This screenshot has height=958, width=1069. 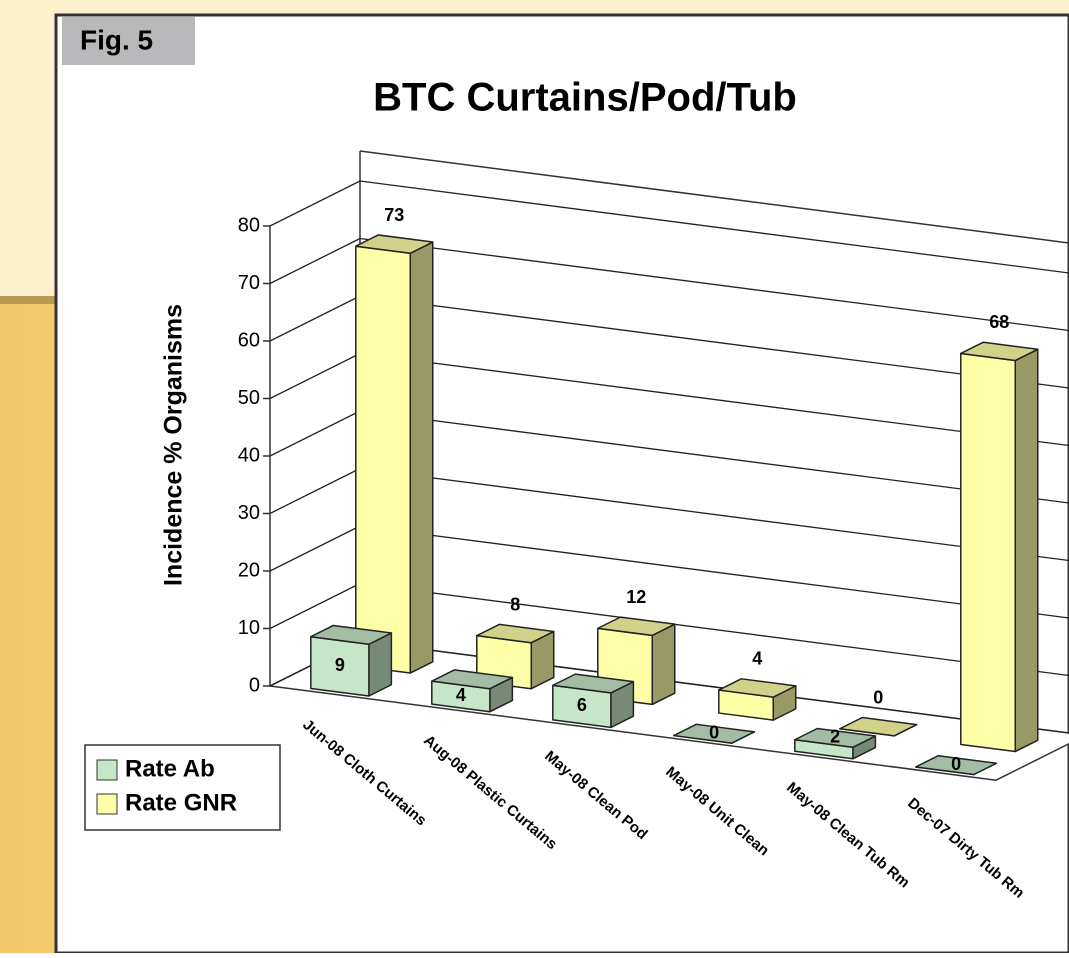 I want to click on legend-label: Rate GNR, so click(x=181, y=802).